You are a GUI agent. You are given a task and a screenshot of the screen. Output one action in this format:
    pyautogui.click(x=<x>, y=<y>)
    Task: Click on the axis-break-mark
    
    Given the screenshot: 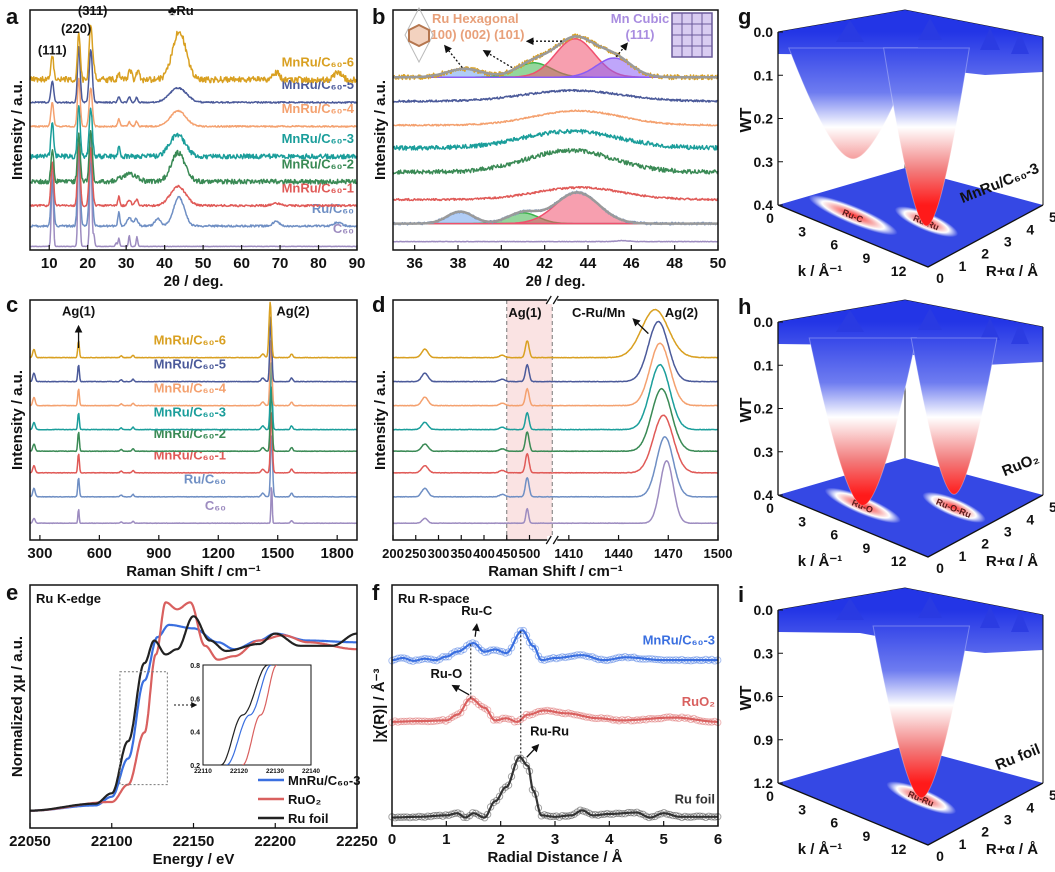 What is the action you would take?
    pyautogui.click(x=555, y=540)
    